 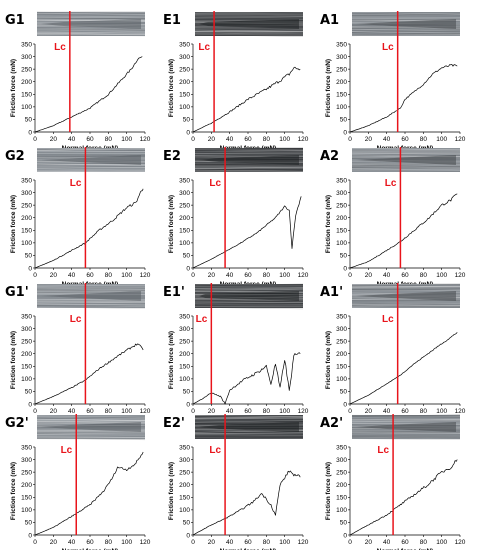 What do you see at coordinates (171, 224) in the screenshot?
I see `y-axis-title: Friction force (mN)` at bounding box center [171, 224].